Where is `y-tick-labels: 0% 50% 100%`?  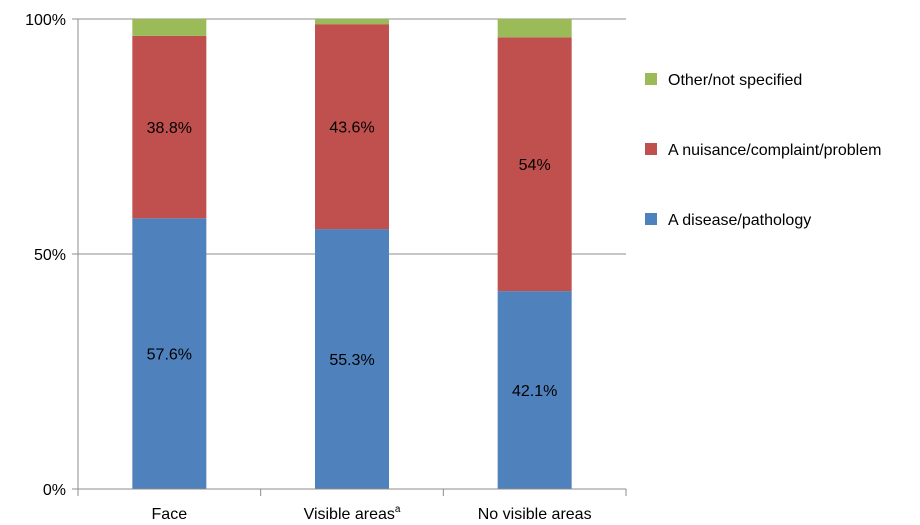
y-tick-labels: 0% 50% 100% is located at coordinates (45, 255).